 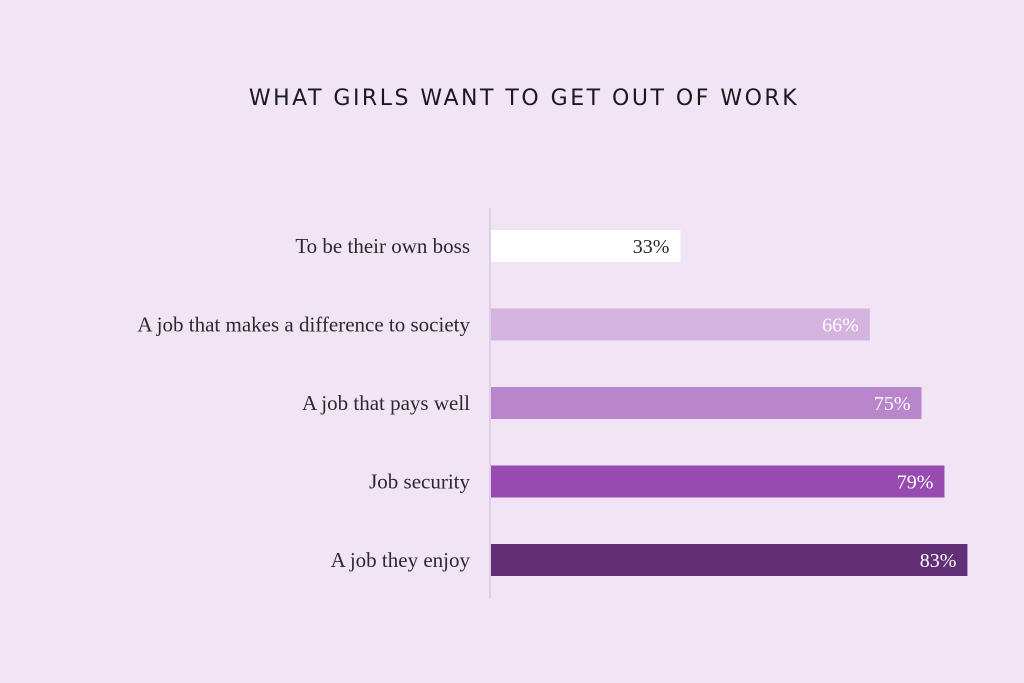 I want to click on chart-title: WHAT GIRLS WANT TO GET OUT OF WORK, so click(x=524, y=98).